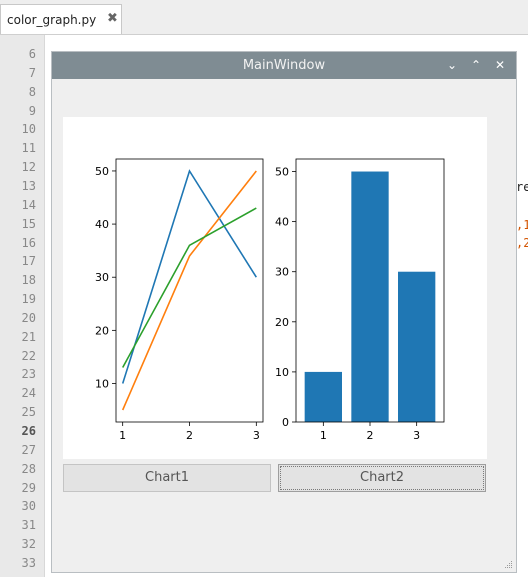 This screenshot has height=577, width=528. Describe the element at coordinates (28, 204) in the screenshot. I see `line-number: 14` at that location.